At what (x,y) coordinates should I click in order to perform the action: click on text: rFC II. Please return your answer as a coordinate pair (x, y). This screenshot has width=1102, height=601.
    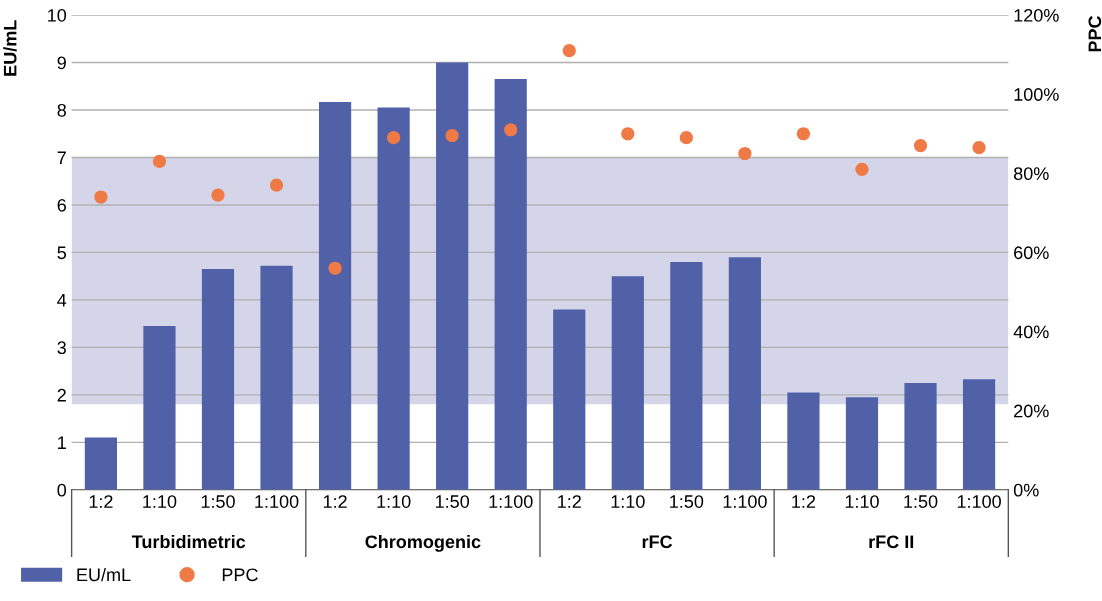
    Looking at the image, I should click on (891, 542).